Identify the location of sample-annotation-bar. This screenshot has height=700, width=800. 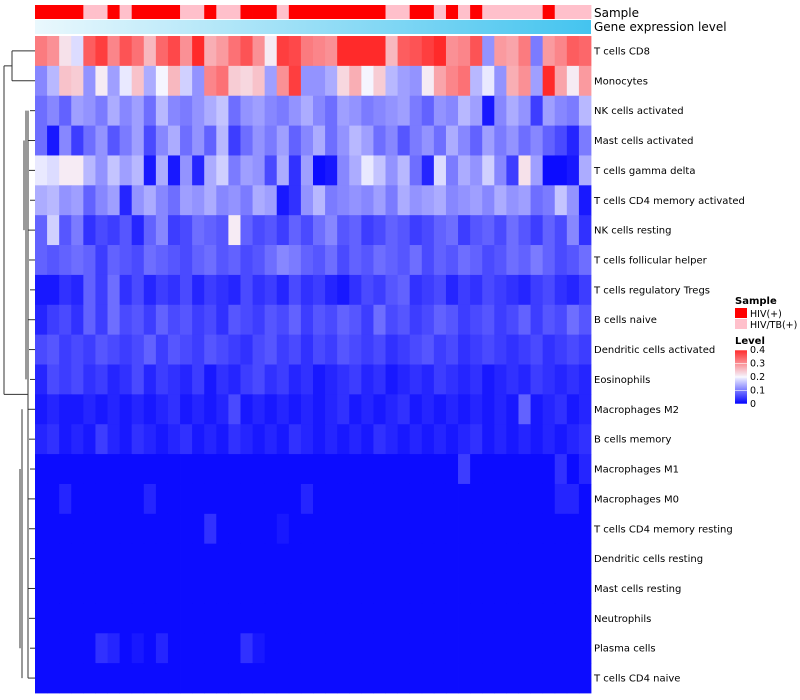
(313, 12).